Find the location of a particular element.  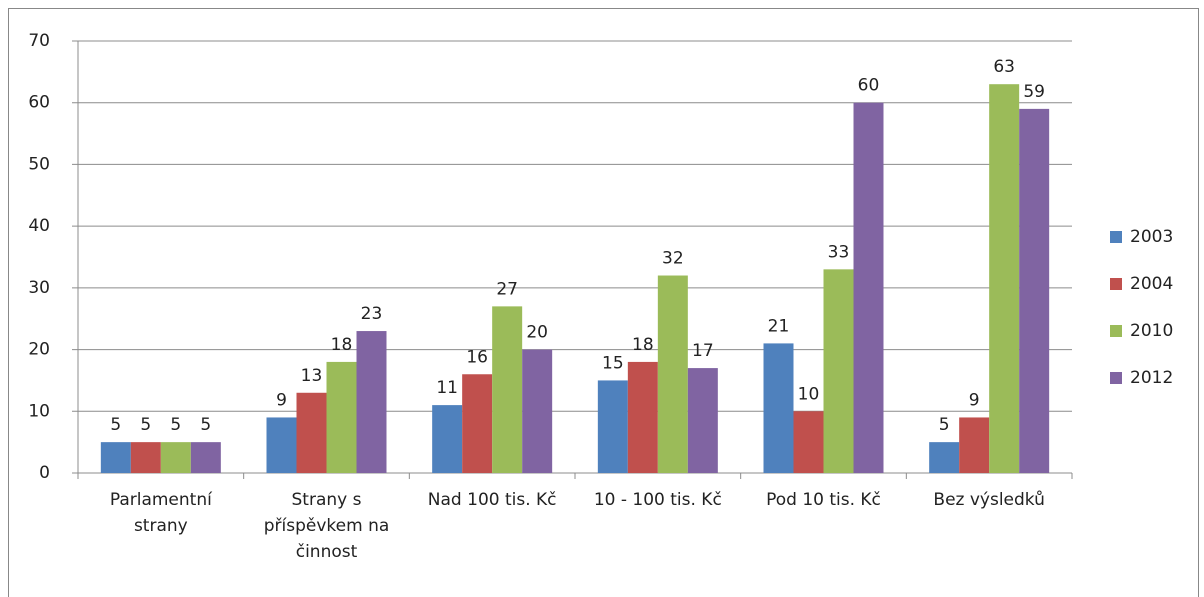

data-label: 23 is located at coordinates (372, 314).